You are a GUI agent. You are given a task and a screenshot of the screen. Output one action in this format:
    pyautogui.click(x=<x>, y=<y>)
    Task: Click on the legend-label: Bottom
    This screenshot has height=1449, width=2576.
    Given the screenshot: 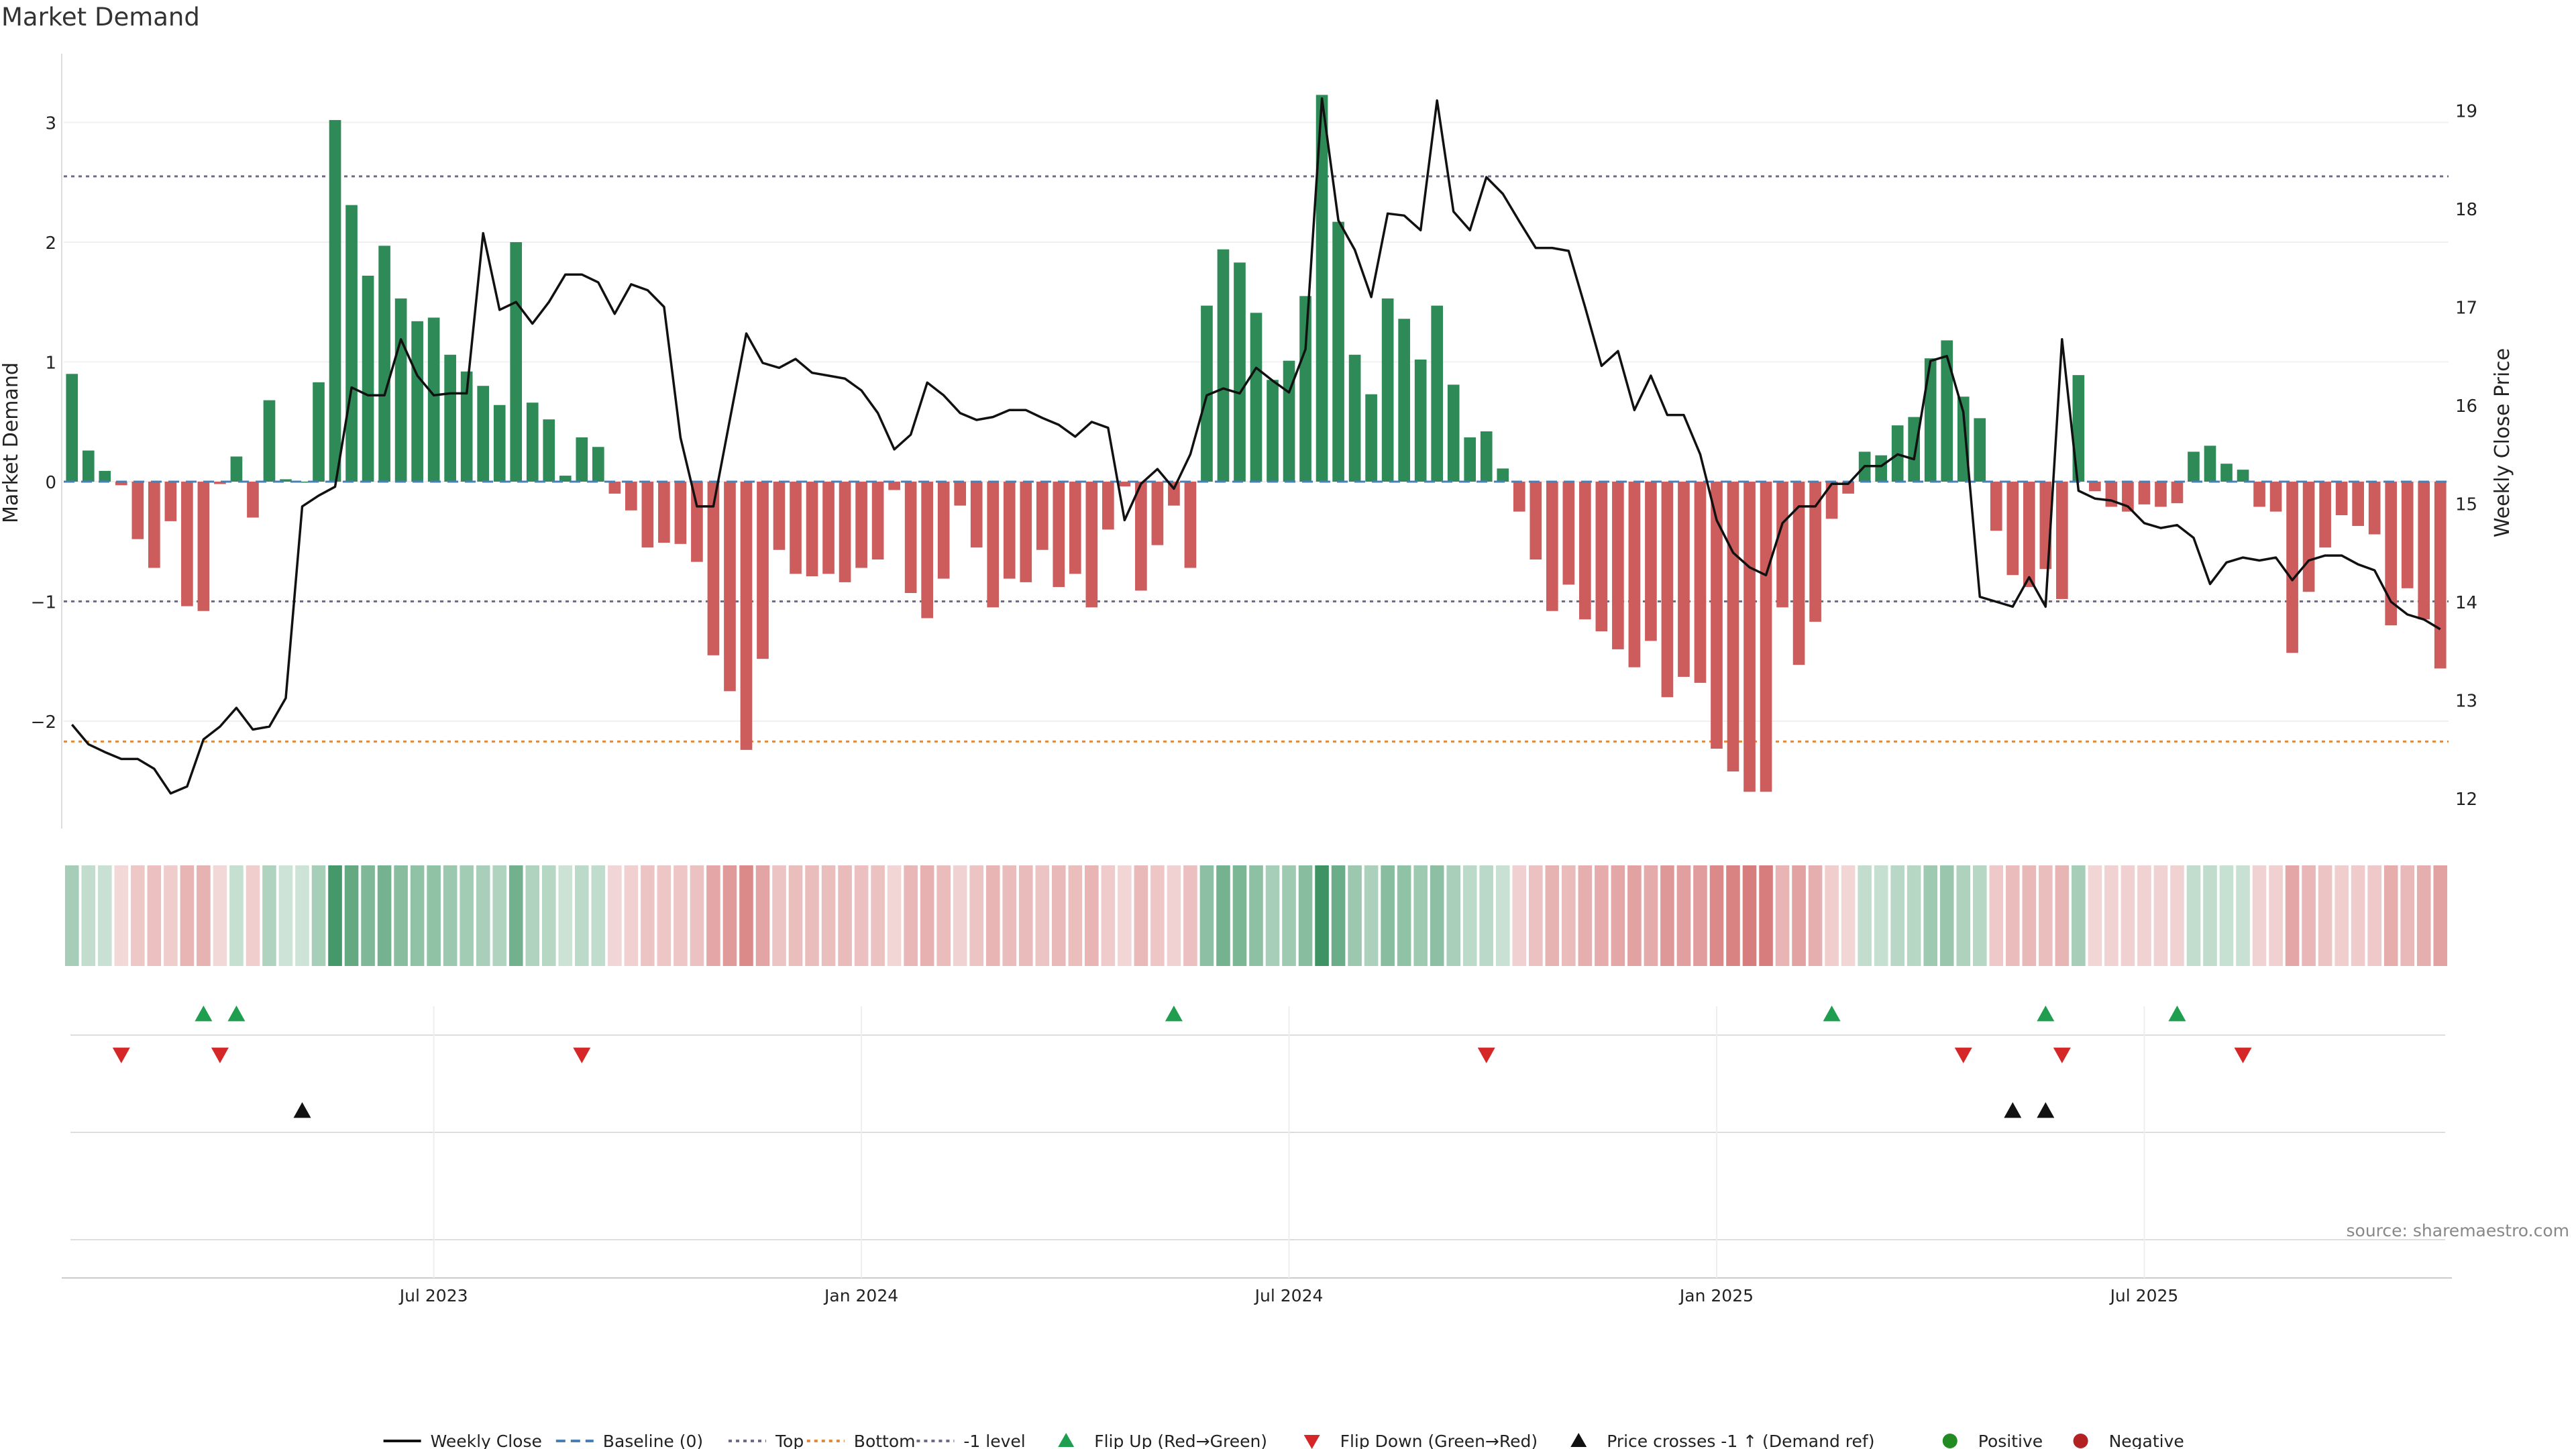 What is the action you would take?
    pyautogui.click(x=885, y=1440)
    